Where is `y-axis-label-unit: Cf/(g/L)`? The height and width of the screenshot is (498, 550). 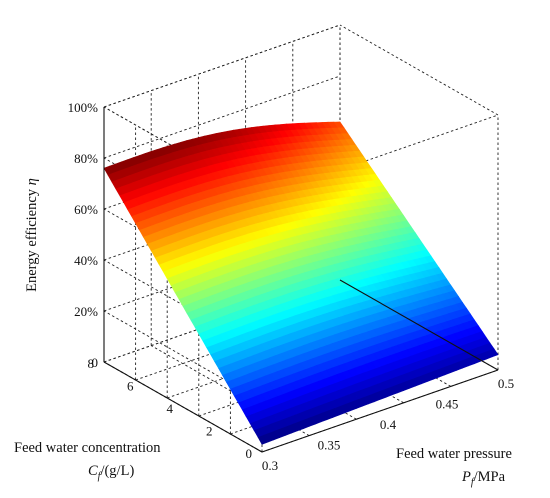 y-axis-label-unit: Cf/(g/L) is located at coordinates (111, 472).